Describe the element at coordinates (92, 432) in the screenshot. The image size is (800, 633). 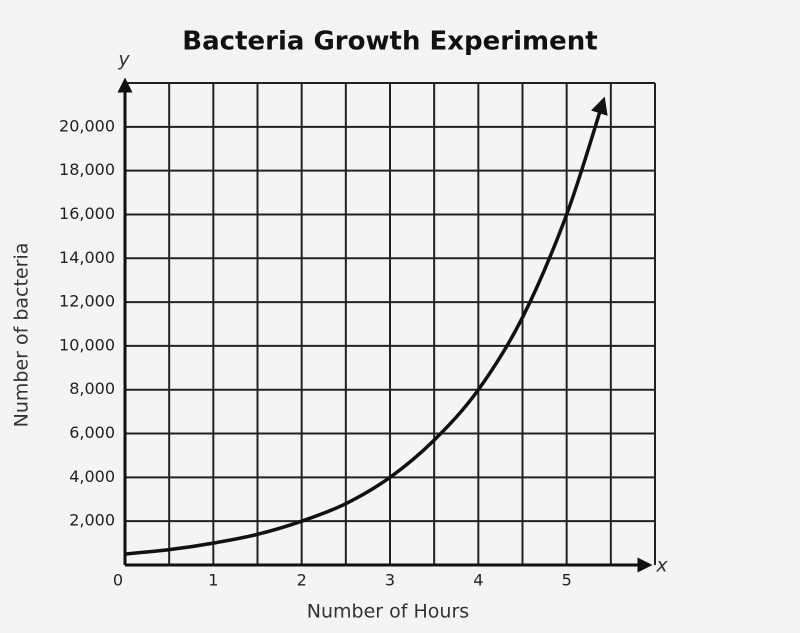
I see `y-tick-label: 6,000` at that location.